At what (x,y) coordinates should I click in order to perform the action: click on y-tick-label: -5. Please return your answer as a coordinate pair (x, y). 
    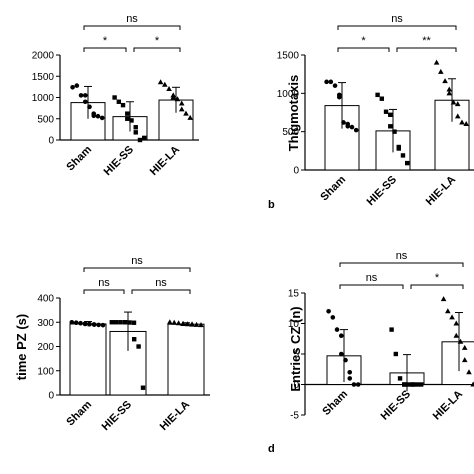
    Looking at the image, I should click on (294, 416).